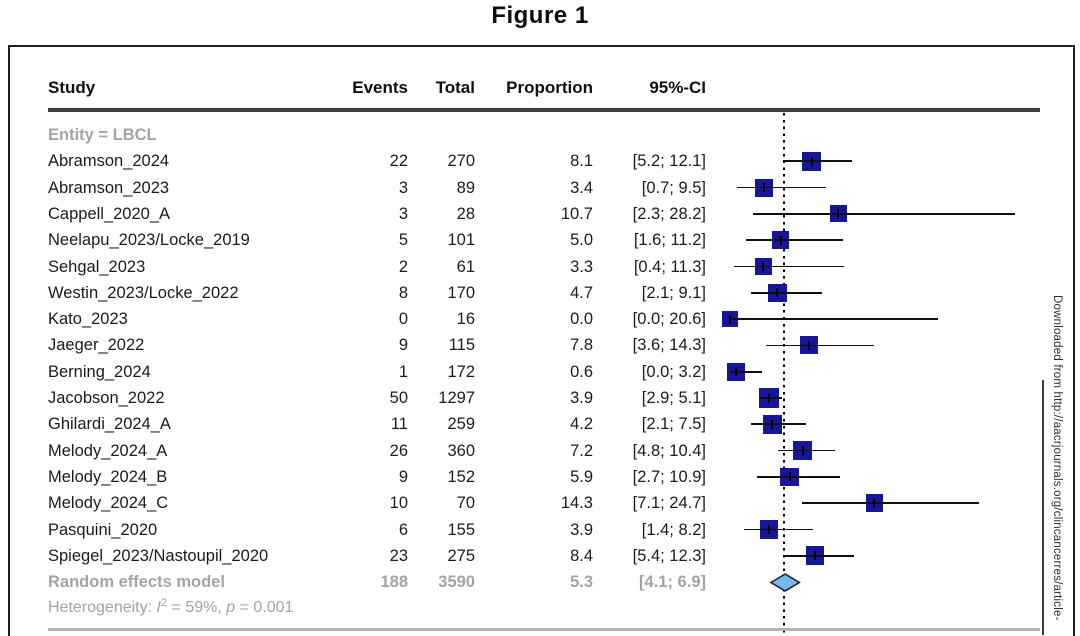  What do you see at coordinates (456, 398) in the screenshot?
I see `total-value: 1297` at bounding box center [456, 398].